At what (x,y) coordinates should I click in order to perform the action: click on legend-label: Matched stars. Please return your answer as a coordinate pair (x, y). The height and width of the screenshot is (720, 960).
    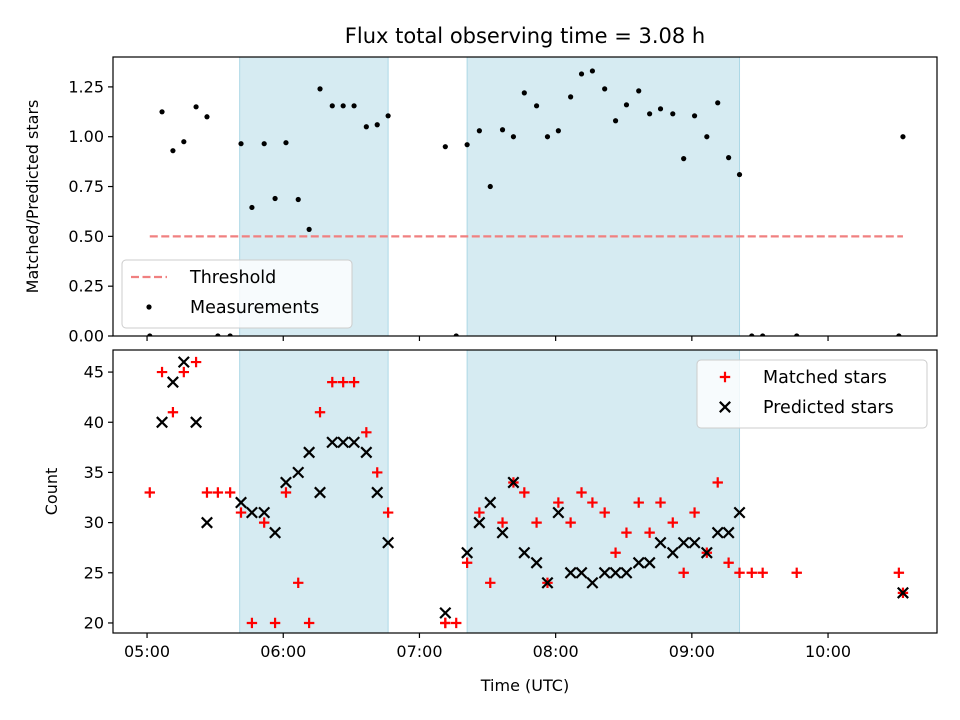
    Looking at the image, I should click on (825, 378).